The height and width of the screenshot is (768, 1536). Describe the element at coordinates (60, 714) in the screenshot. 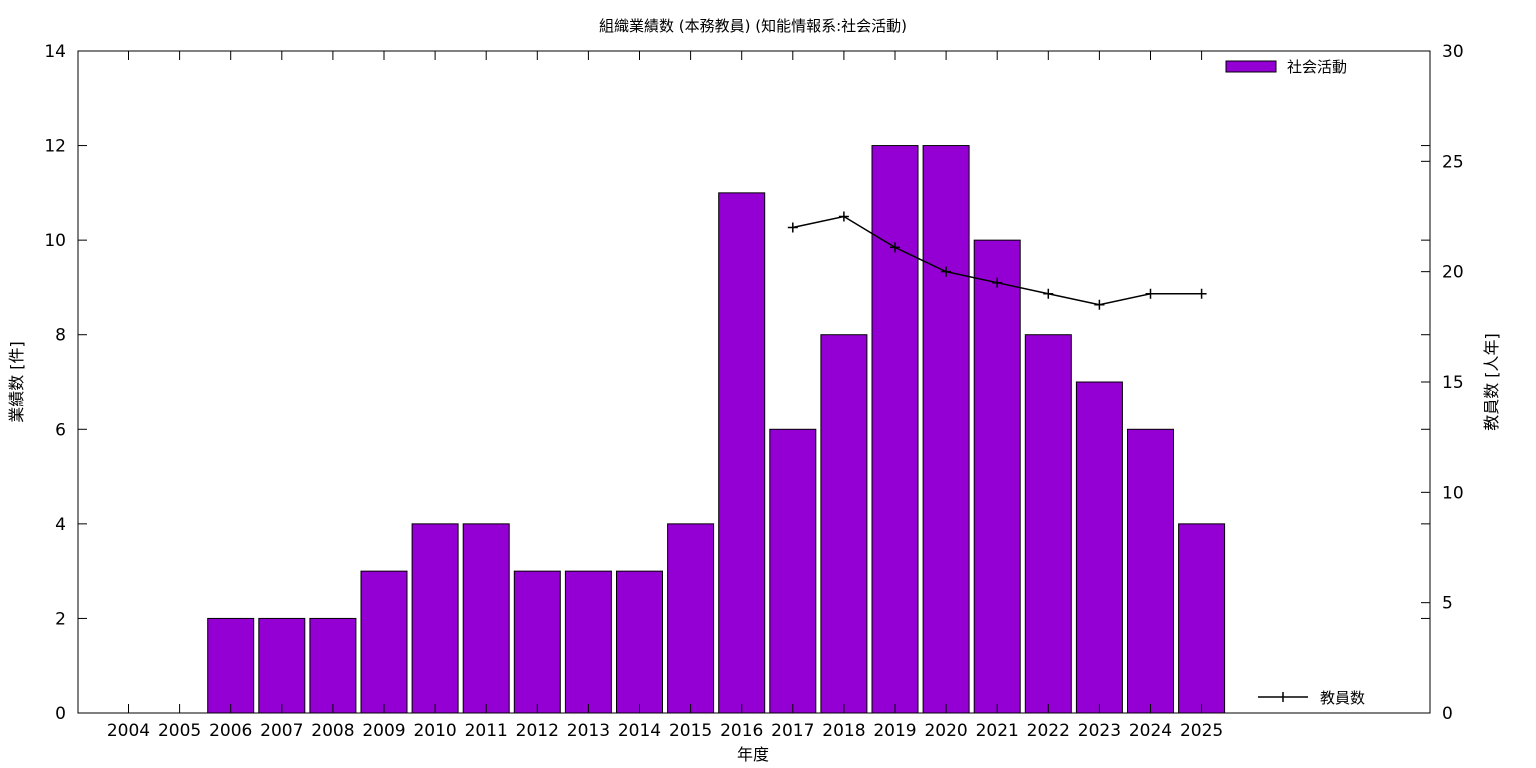

I see `y-tick-label: 0` at that location.